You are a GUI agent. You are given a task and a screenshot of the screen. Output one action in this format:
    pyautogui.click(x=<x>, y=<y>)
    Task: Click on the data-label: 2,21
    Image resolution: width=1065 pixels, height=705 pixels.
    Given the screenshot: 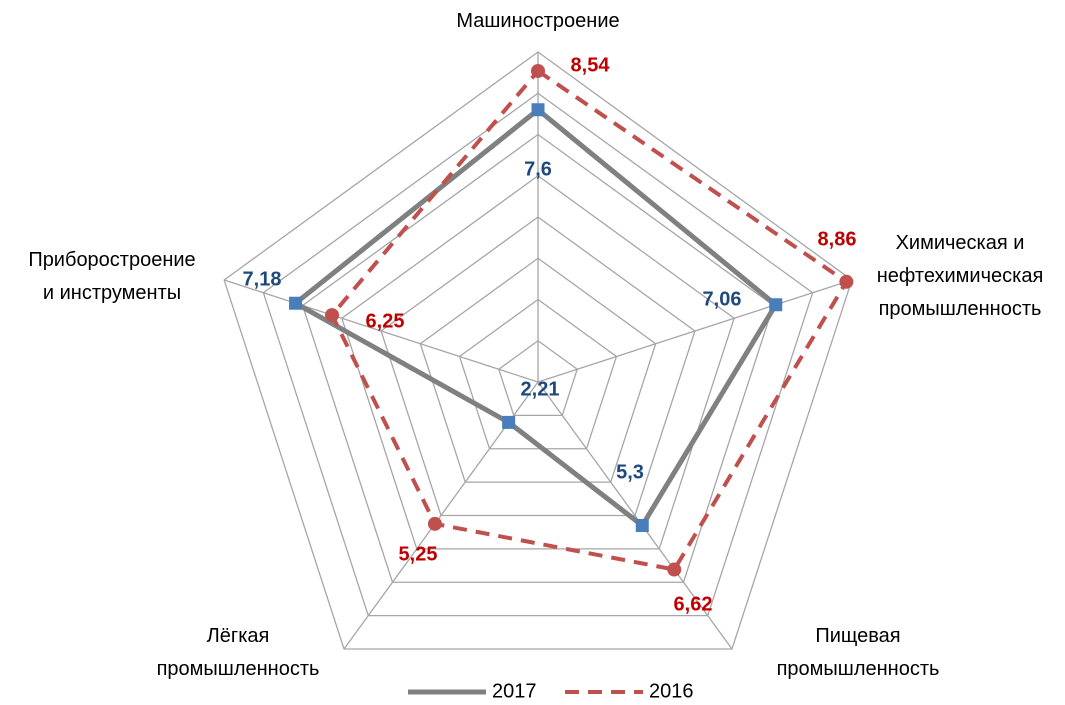 What is the action you would take?
    pyautogui.click(x=540, y=389)
    